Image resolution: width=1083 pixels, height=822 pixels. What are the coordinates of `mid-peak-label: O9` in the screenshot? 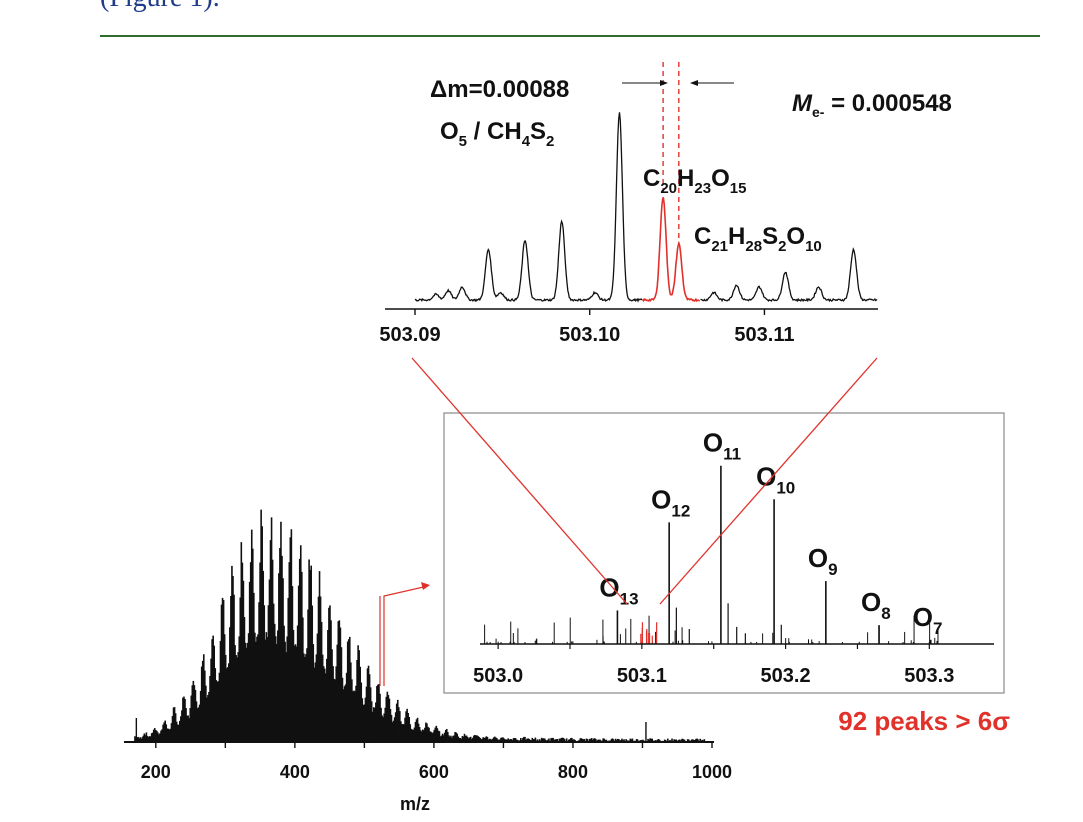 It's located at (823, 561).